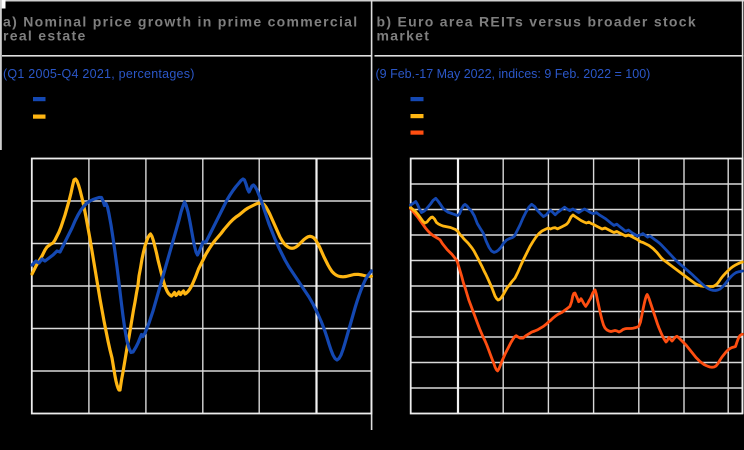  What do you see at coordinates (404, 36) in the screenshot?
I see `svg-text: market` at bounding box center [404, 36].